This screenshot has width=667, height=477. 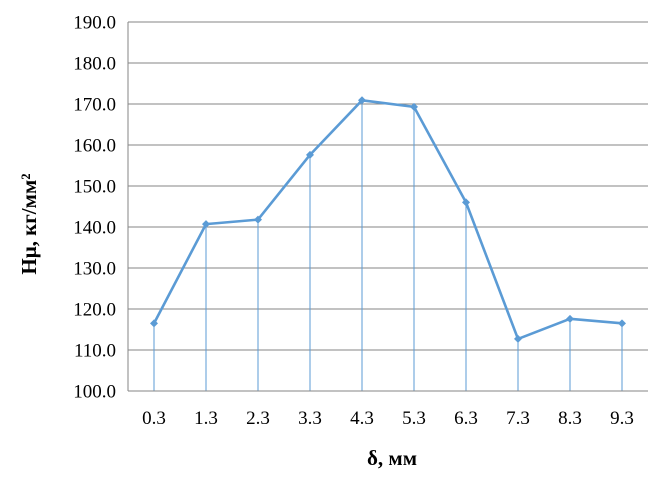 What do you see at coordinates (388, 418) in the screenshot?
I see `x-tick-labels: 0.3 1.3 2.3 3.3 4.3 5.3 6.3 7.3 8.3 9.3` at bounding box center [388, 418].